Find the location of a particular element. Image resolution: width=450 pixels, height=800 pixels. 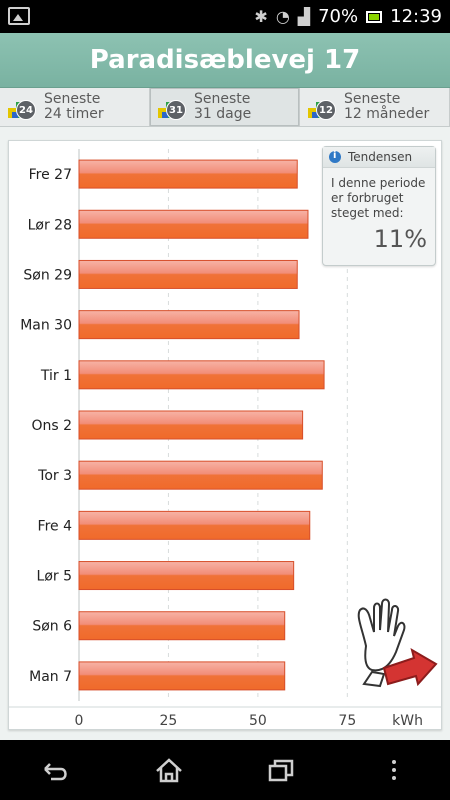

trend-percent: 11% is located at coordinates (400, 239).